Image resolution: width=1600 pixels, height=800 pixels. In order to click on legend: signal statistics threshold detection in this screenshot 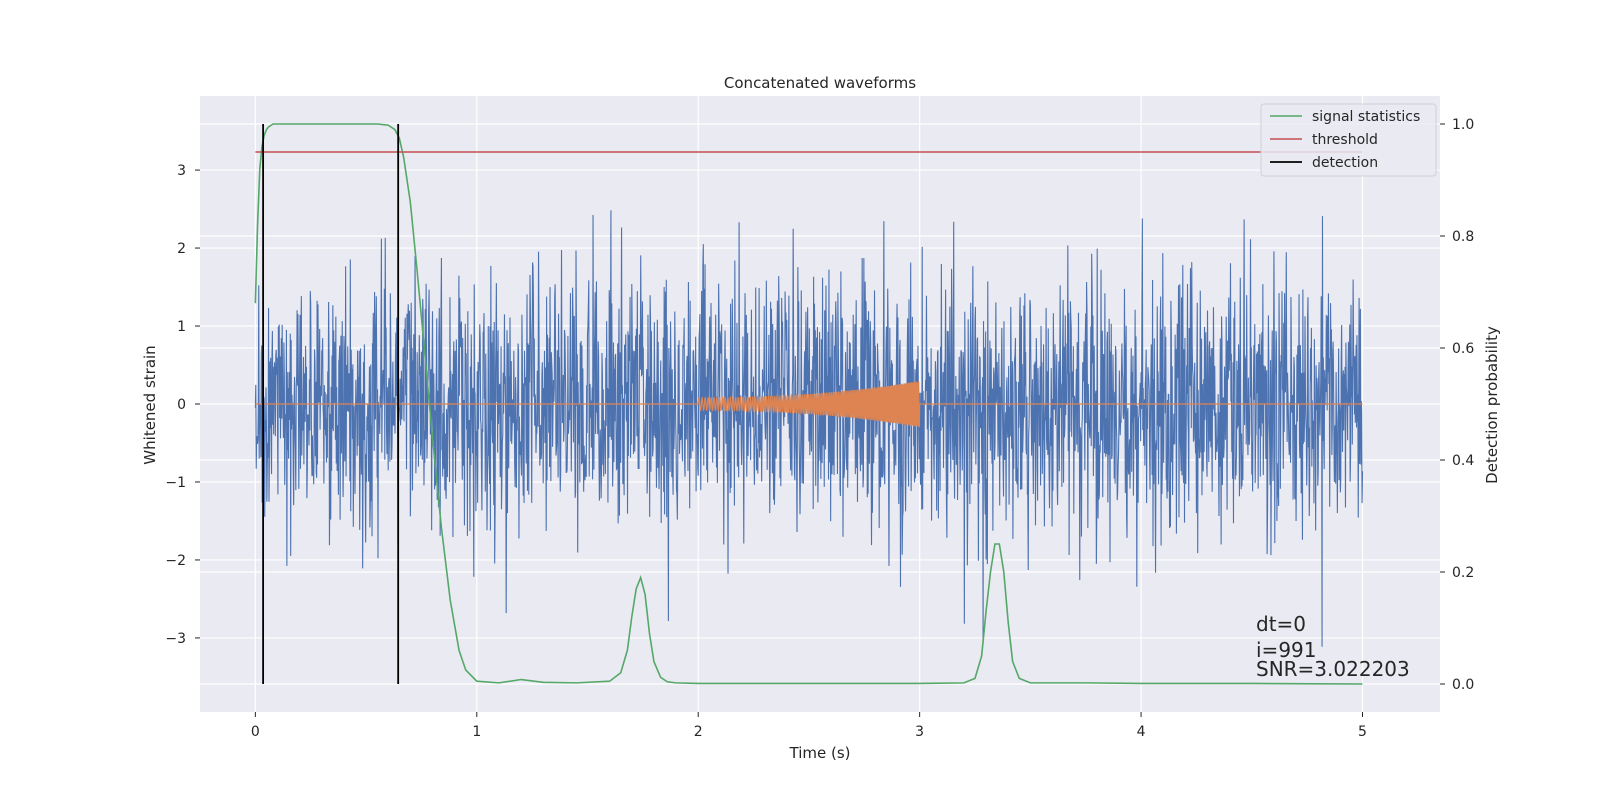, I will do `click(1348, 140)`.